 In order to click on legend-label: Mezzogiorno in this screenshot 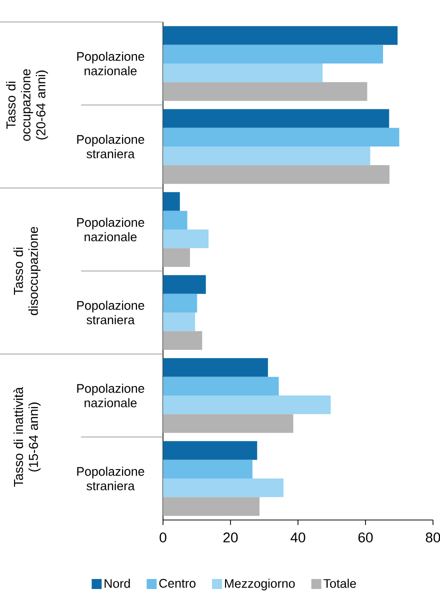, I will do `click(260, 584)`.